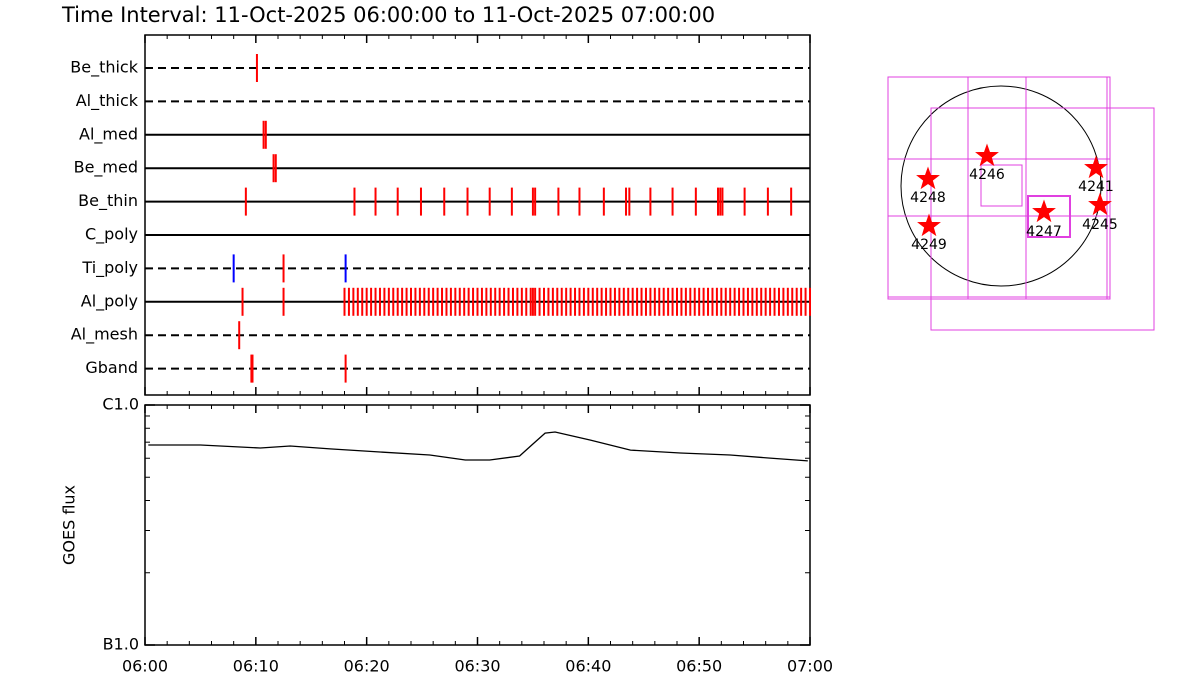  Describe the element at coordinates (256, 666) in the screenshot. I see `x-tick-label: 06:10` at that location.